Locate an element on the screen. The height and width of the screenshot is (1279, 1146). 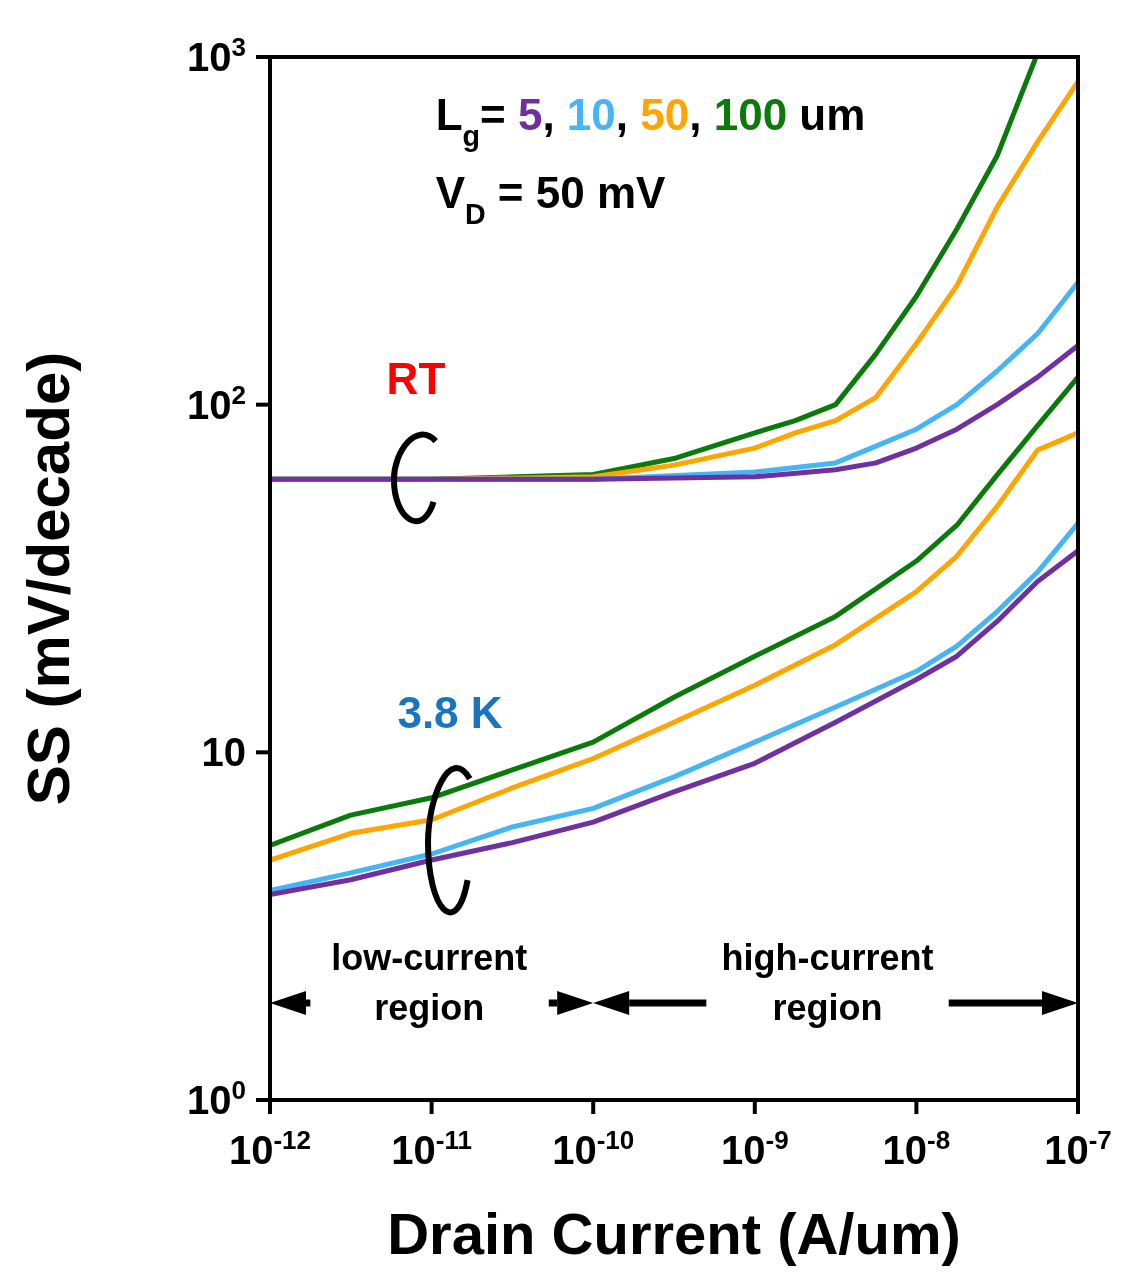
x-tick-label: 10$^{-8}$ is located at coordinates (916, 1148).